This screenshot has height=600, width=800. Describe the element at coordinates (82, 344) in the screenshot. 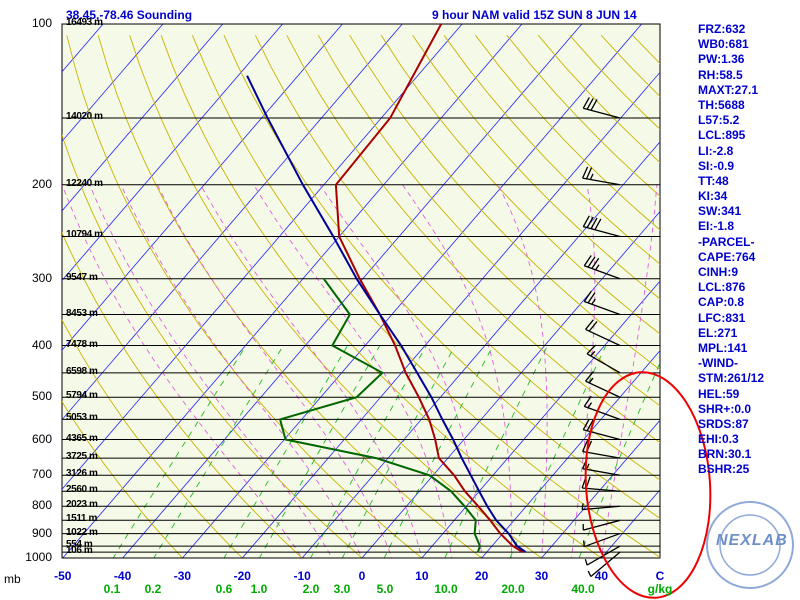

I see `height-label: 7478 m` at that location.